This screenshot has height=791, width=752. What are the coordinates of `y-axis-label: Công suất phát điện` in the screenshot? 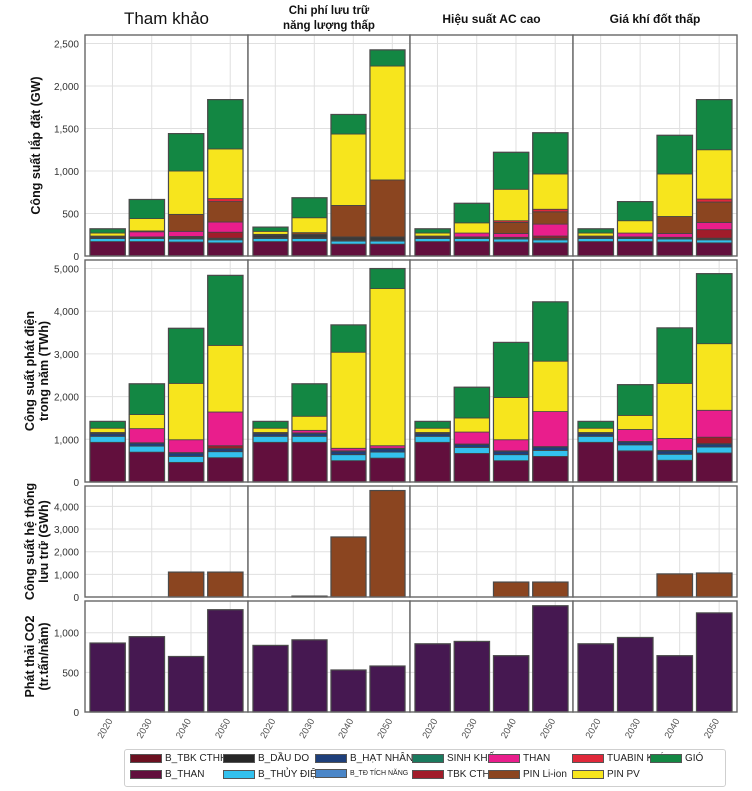 It's located at (30, 371).